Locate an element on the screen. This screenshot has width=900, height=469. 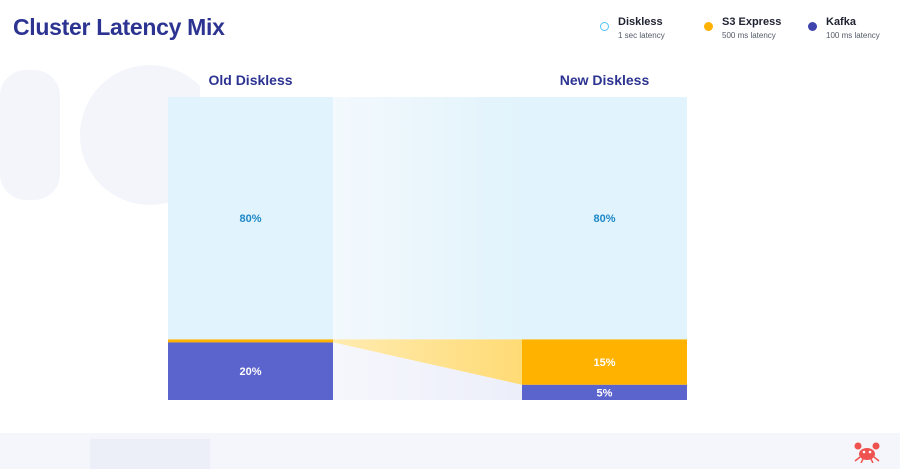
flow-connectors is located at coordinates (427, 248).